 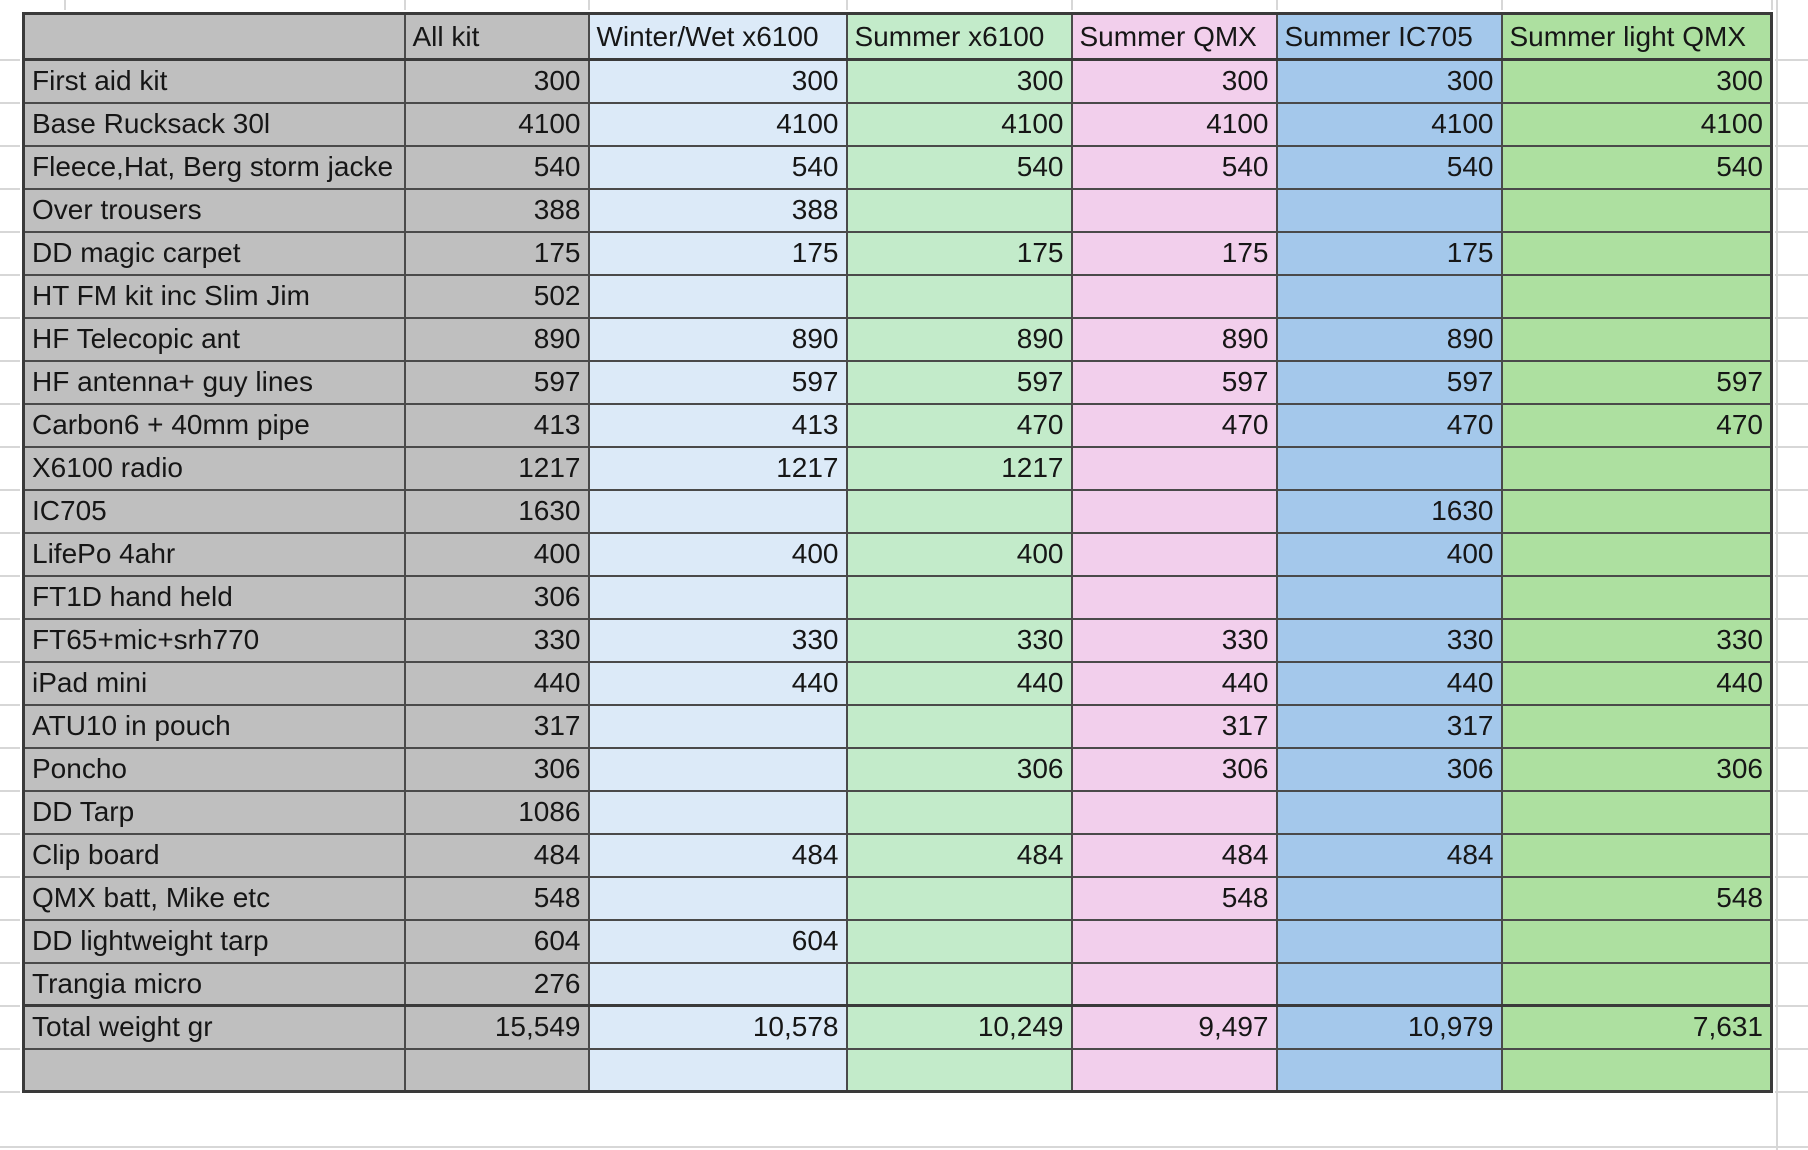 I want to click on total-value-cell: 10,578, so click(x=717, y=1027).